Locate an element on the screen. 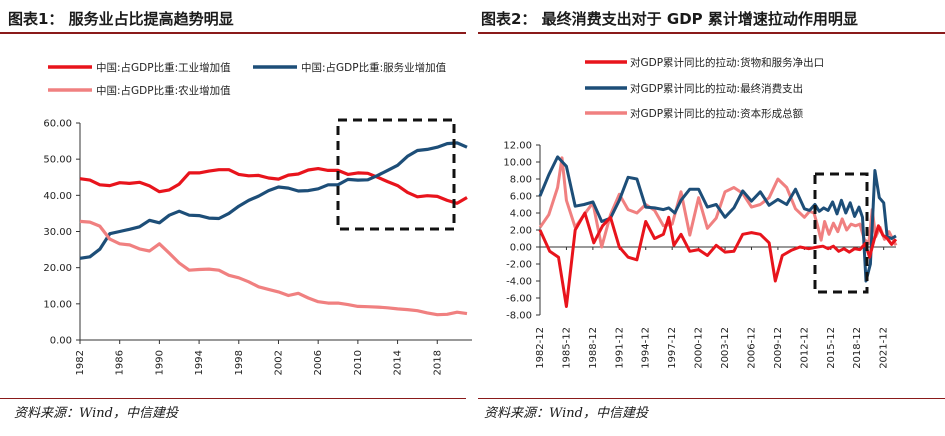 Image resolution: width=945 pixels, height=436 pixels. chart1-x-tick-label: 1982 is located at coordinates (80, 362).